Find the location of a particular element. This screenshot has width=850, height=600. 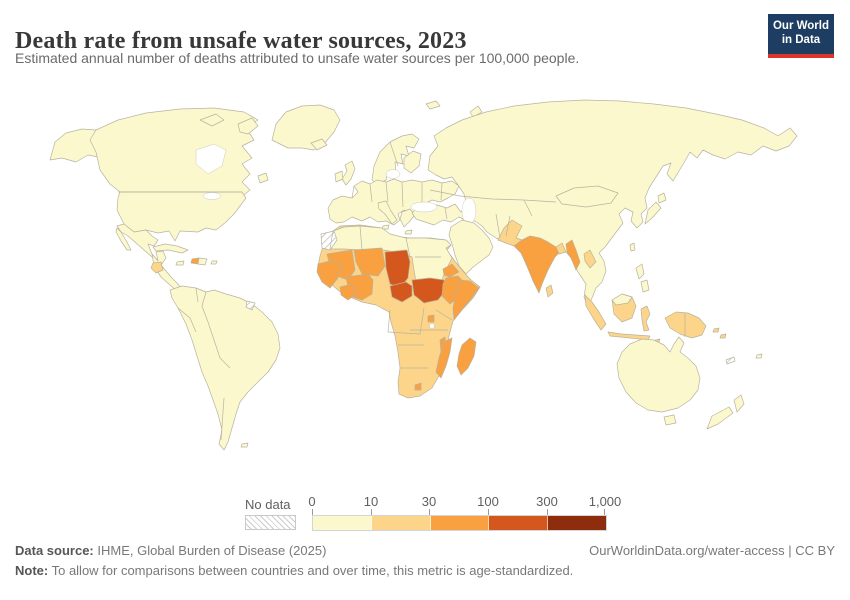

map-region-java is located at coordinates (629, 336).